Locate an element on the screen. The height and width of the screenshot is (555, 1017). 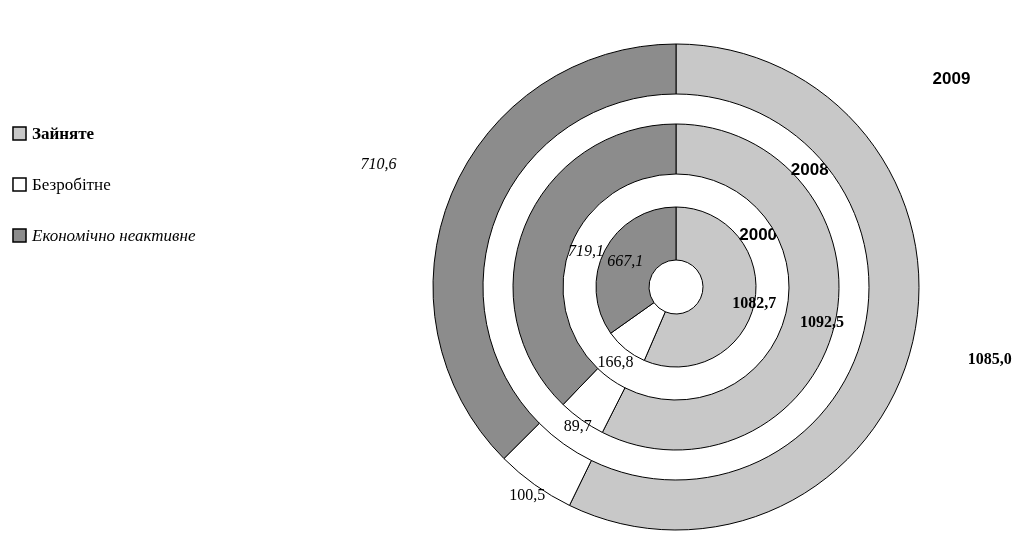
slice-label: 2000 is located at coordinates (758, 235).